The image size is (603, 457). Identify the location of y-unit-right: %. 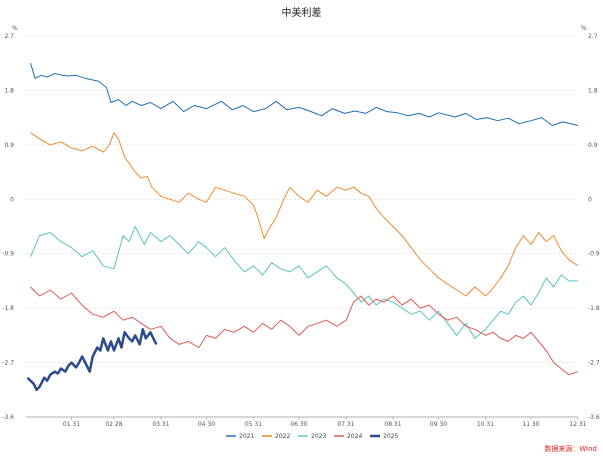
(584, 28).